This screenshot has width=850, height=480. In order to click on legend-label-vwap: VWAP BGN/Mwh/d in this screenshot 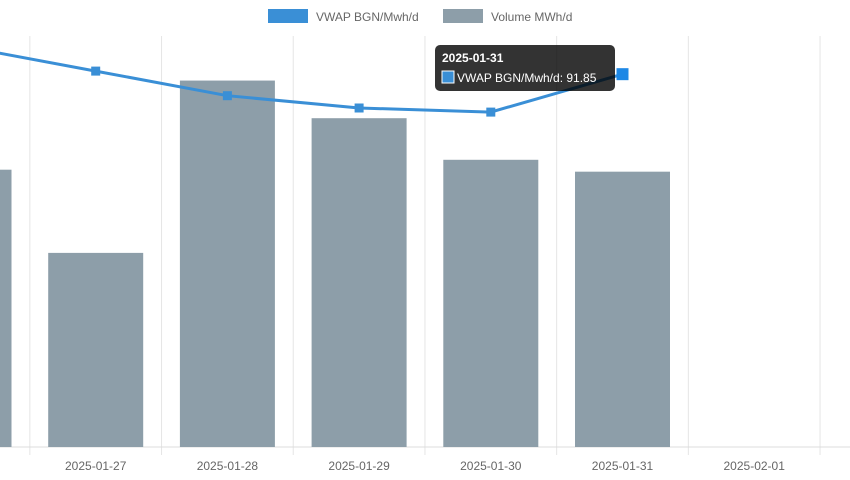, I will do `click(367, 17)`.